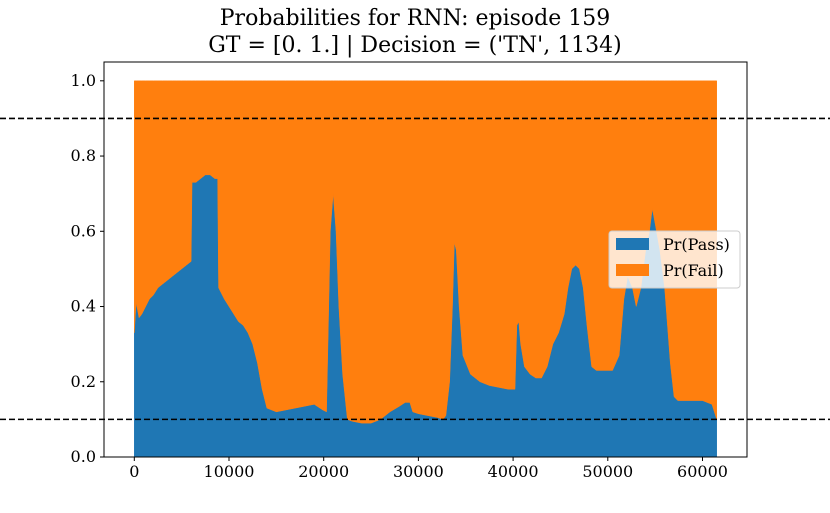 The image size is (830, 513). I want to click on x-tick-label: 60000, so click(702, 471).